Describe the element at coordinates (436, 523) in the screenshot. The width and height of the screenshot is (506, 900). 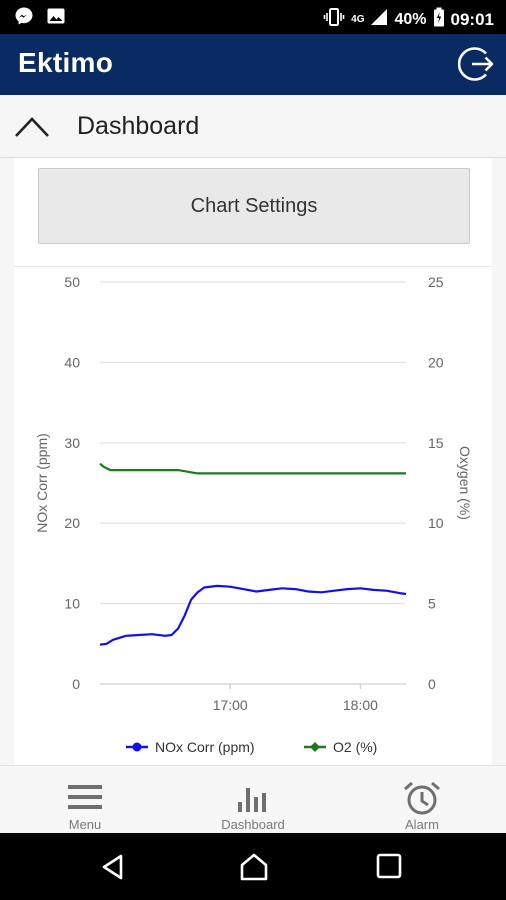
I see `right-tick-label: 10` at that location.